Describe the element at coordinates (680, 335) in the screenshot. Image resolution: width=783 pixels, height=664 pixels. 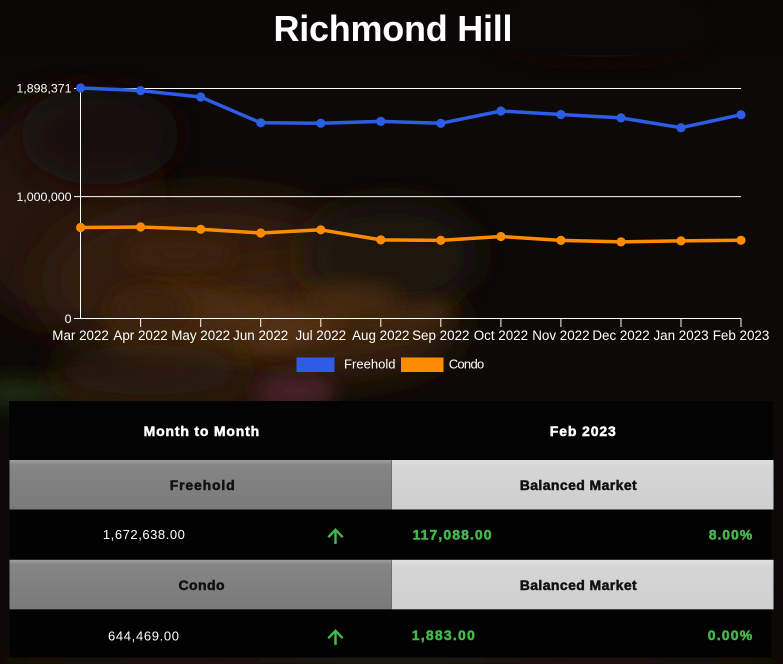
I see `svg-text: Jan 2023` at that location.